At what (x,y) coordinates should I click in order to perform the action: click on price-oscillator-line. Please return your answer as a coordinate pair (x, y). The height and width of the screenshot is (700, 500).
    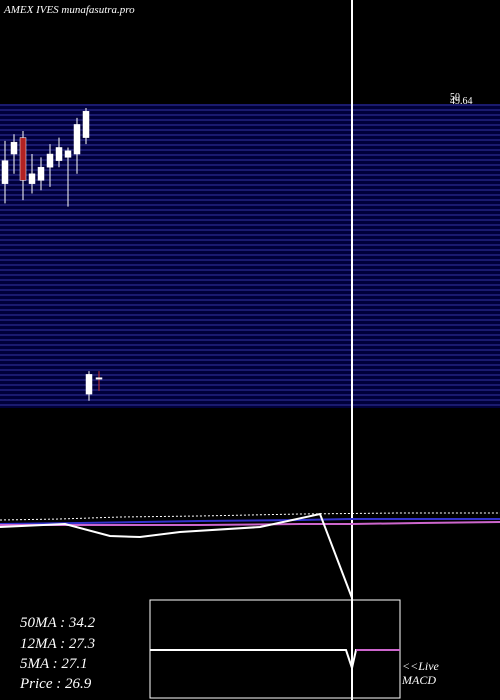
    Looking at the image, I should click on (176, 555).